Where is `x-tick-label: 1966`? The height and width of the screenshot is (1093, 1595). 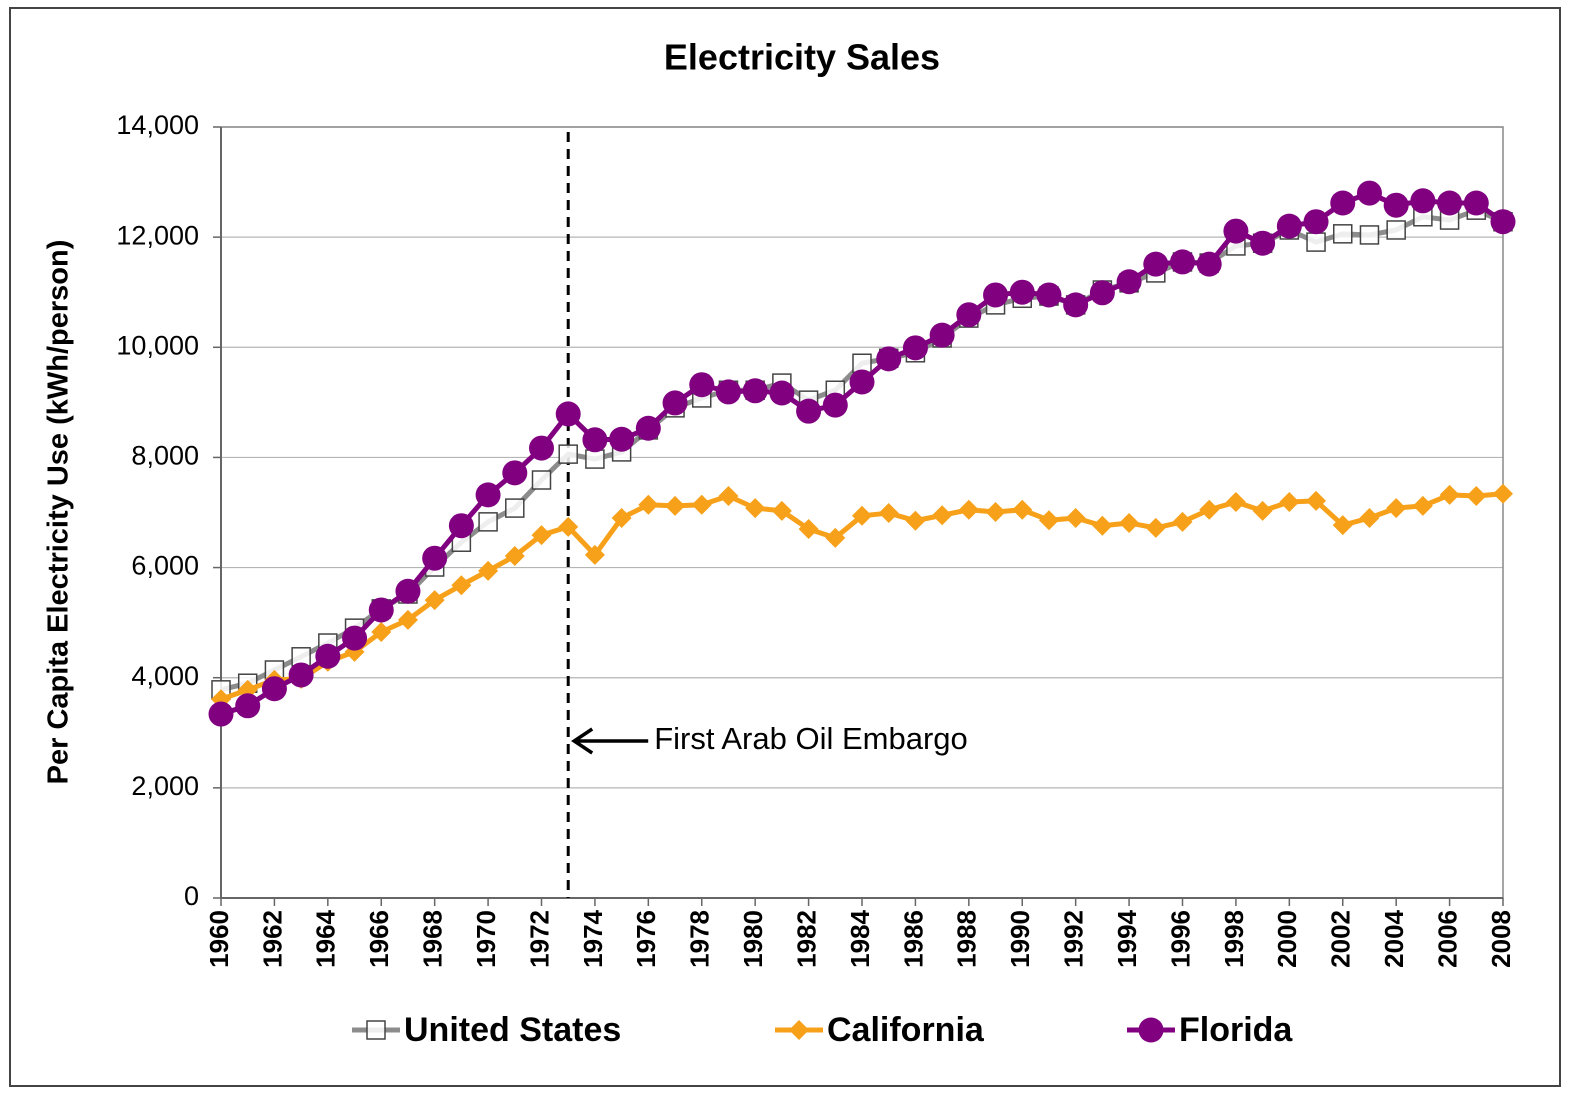 x-tick-label: 1966 is located at coordinates (379, 939).